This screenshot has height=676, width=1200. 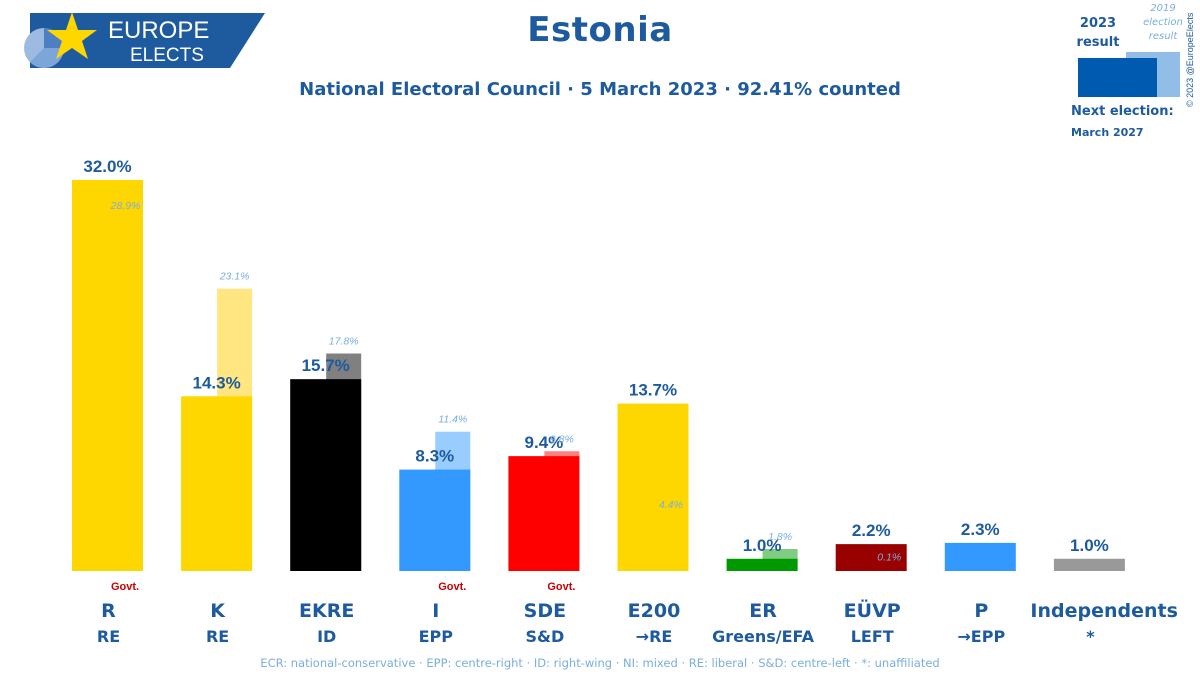 What do you see at coordinates (871, 530) in the screenshot?
I see `value-label-current-7: 2.2%` at bounding box center [871, 530].